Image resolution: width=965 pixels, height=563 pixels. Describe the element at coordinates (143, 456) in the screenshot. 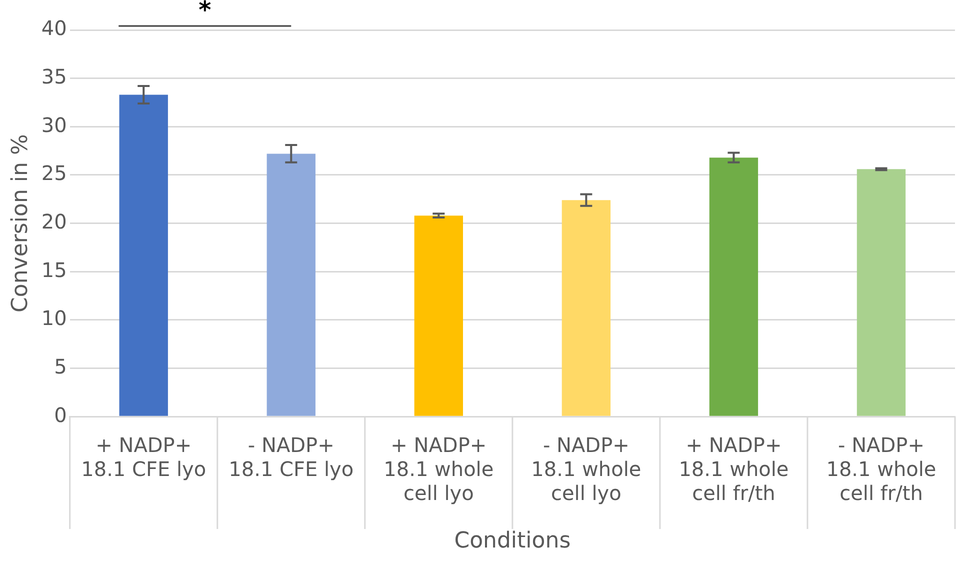

I see `x-tick-label: + NADP+ 18.1 CFE lyo` at that location.